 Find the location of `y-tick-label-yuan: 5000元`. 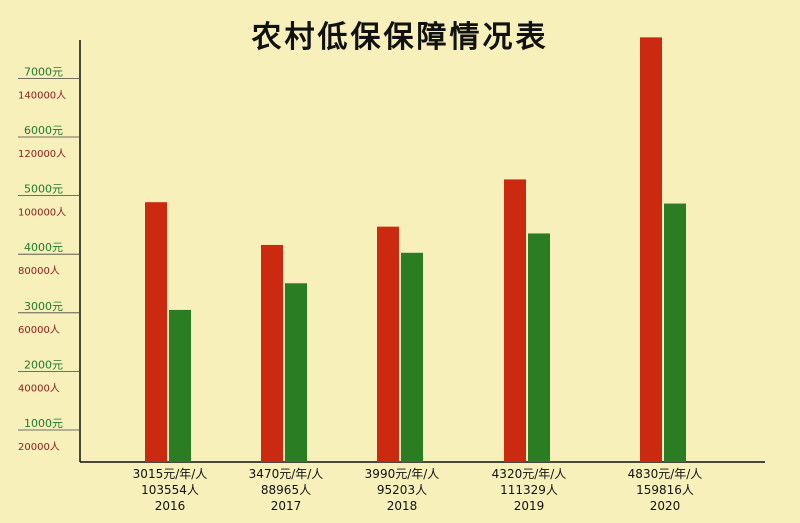

y-tick-label-yuan: 5000元 is located at coordinates (43, 189).